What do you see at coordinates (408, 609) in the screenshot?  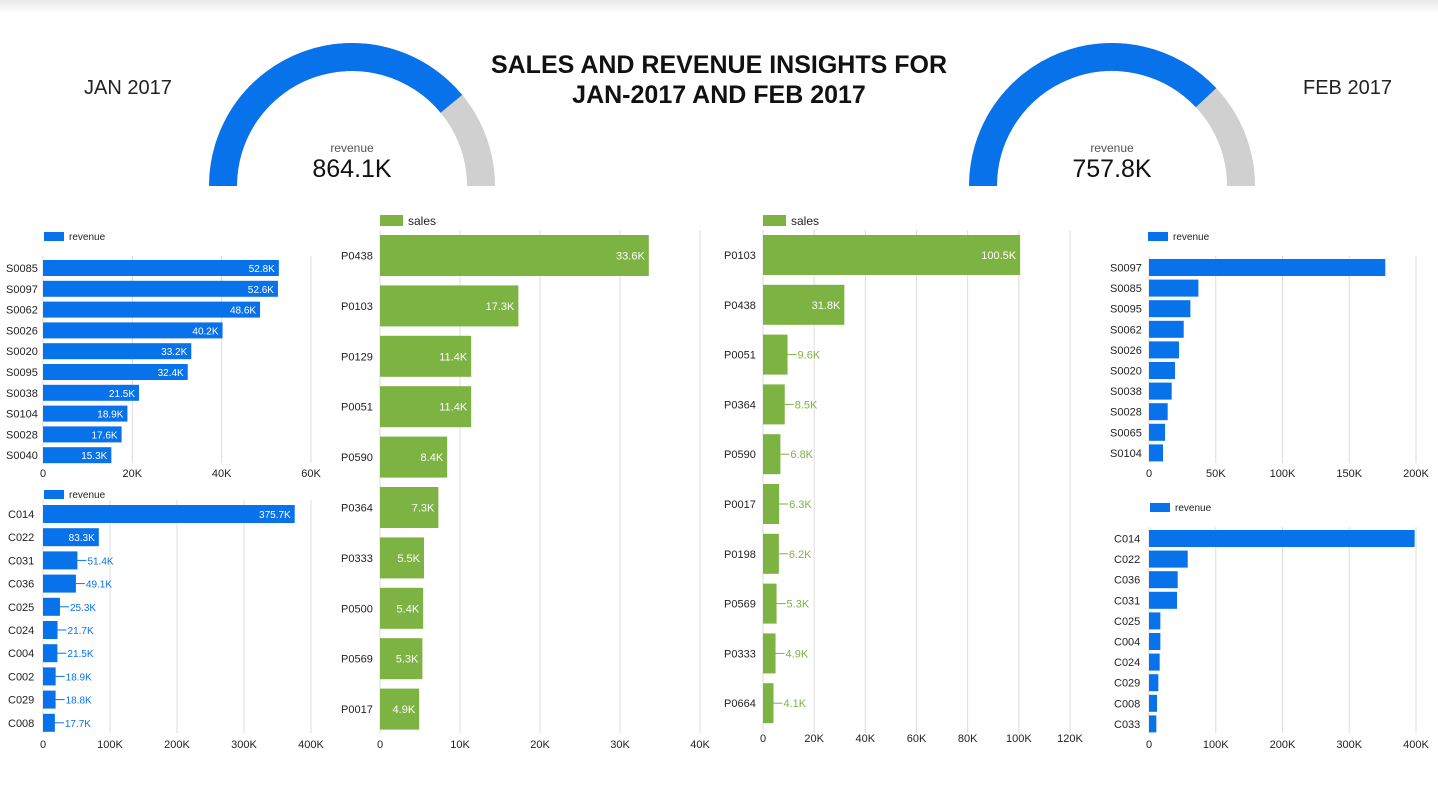 I see `data-label: 5.4K` at bounding box center [408, 609].